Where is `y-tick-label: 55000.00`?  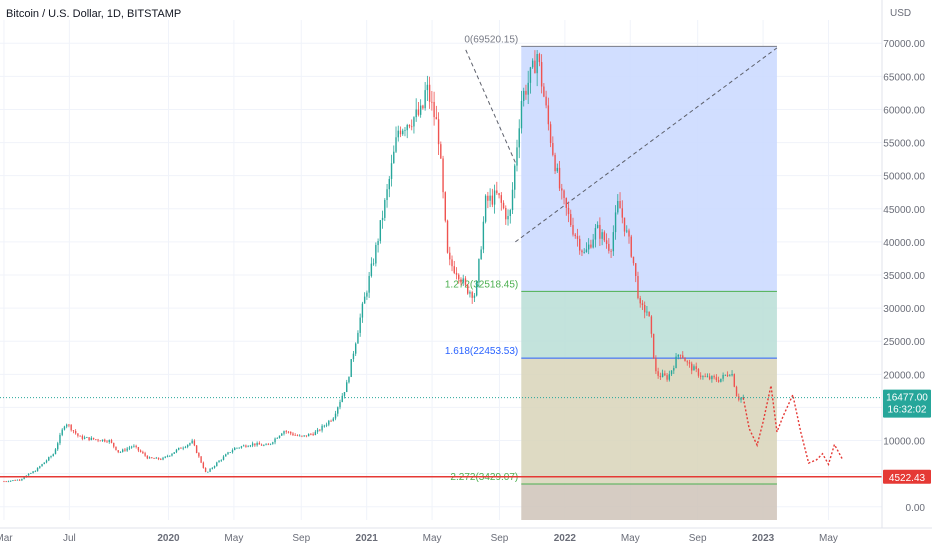
y-tick-label: 55000.00 is located at coordinates (904, 144).